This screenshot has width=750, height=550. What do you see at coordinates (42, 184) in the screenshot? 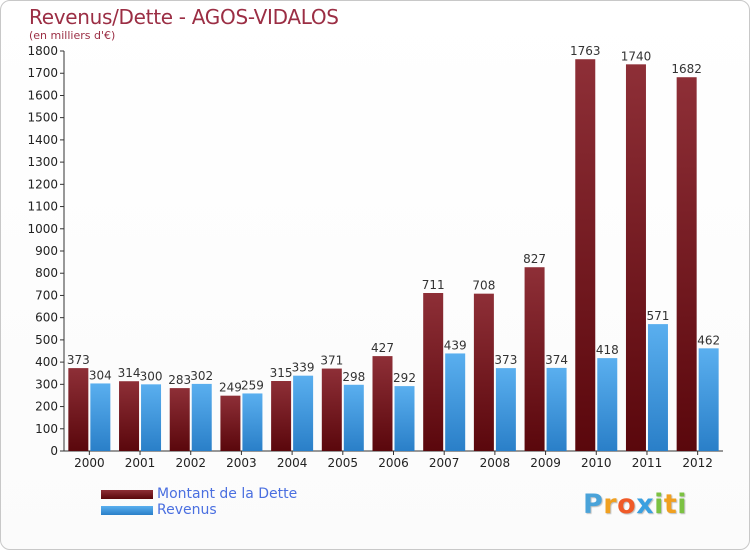
I see `y-tick-label: 1200` at bounding box center [42, 184].